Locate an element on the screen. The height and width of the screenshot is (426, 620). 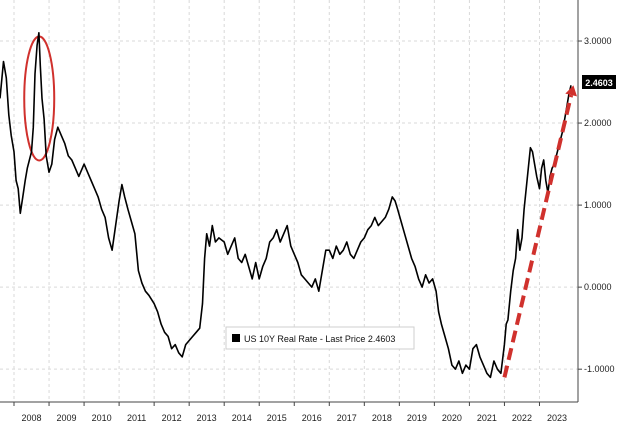
y-tick-label: -1.0000 is located at coordinates (599, 369).